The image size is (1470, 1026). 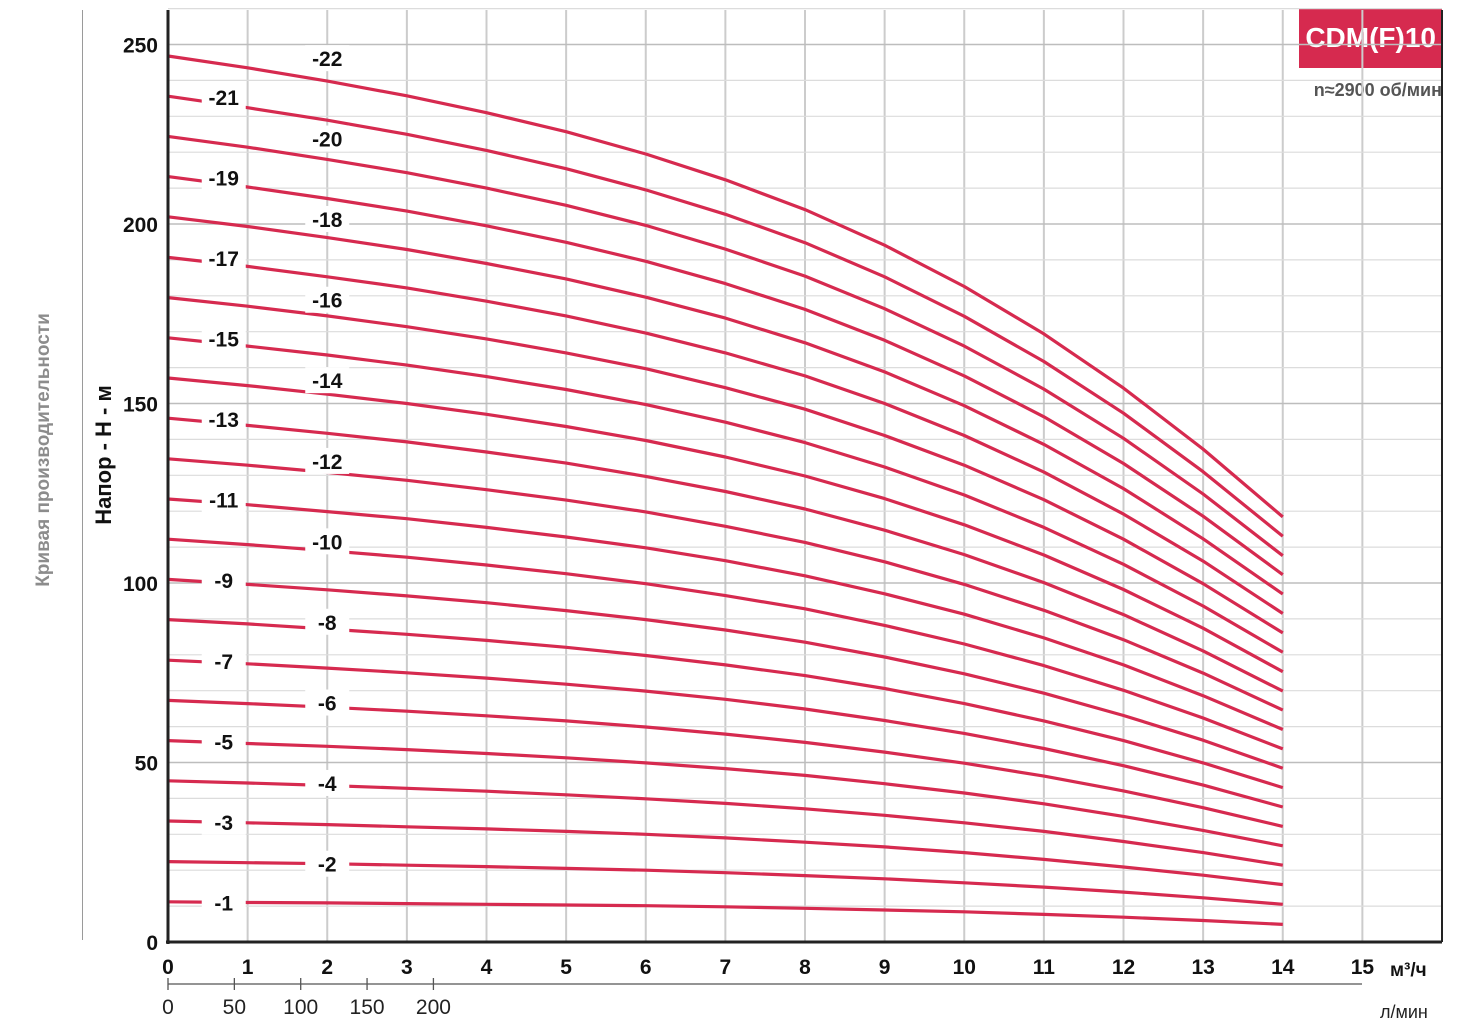 I want to click on x-tick-label: 0, so click(x=168, y=967).